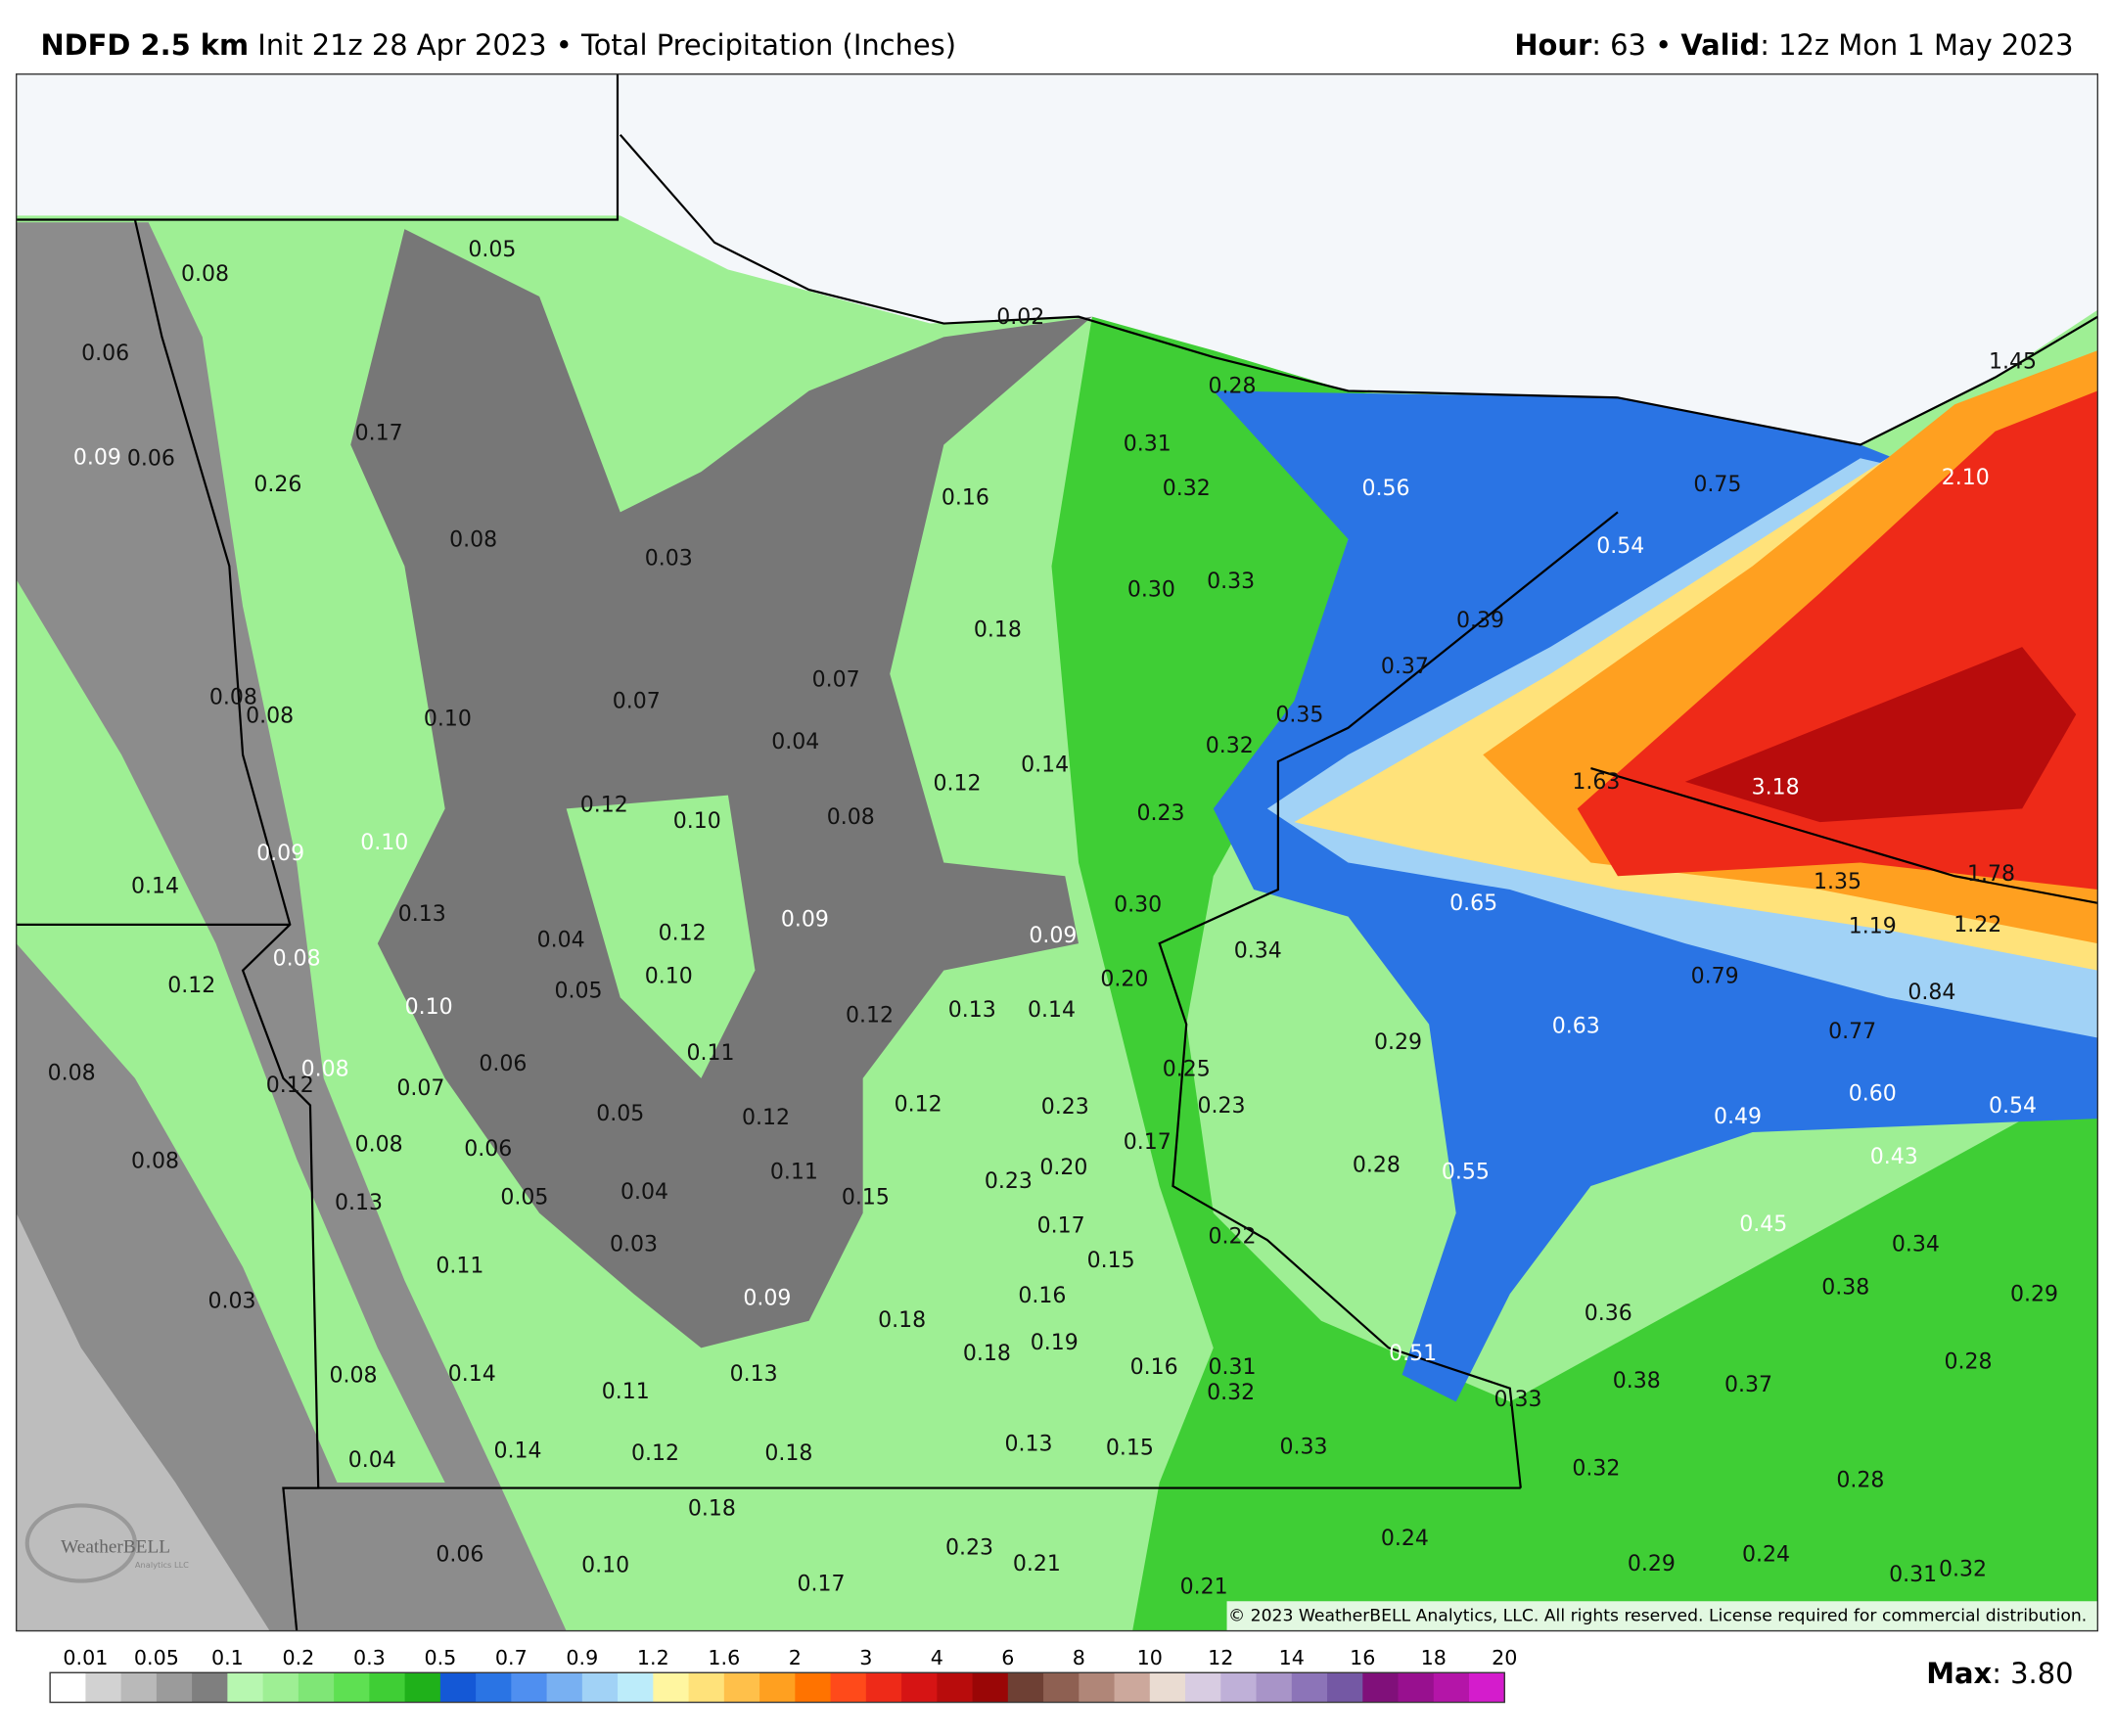 Image resolution: width=2114 pixels, height=1736 pixels. What do you see at coordinates (1631, 45) in the screenshot?
I see `hour-value: : 63 •` at bounding box center [1631, 45].